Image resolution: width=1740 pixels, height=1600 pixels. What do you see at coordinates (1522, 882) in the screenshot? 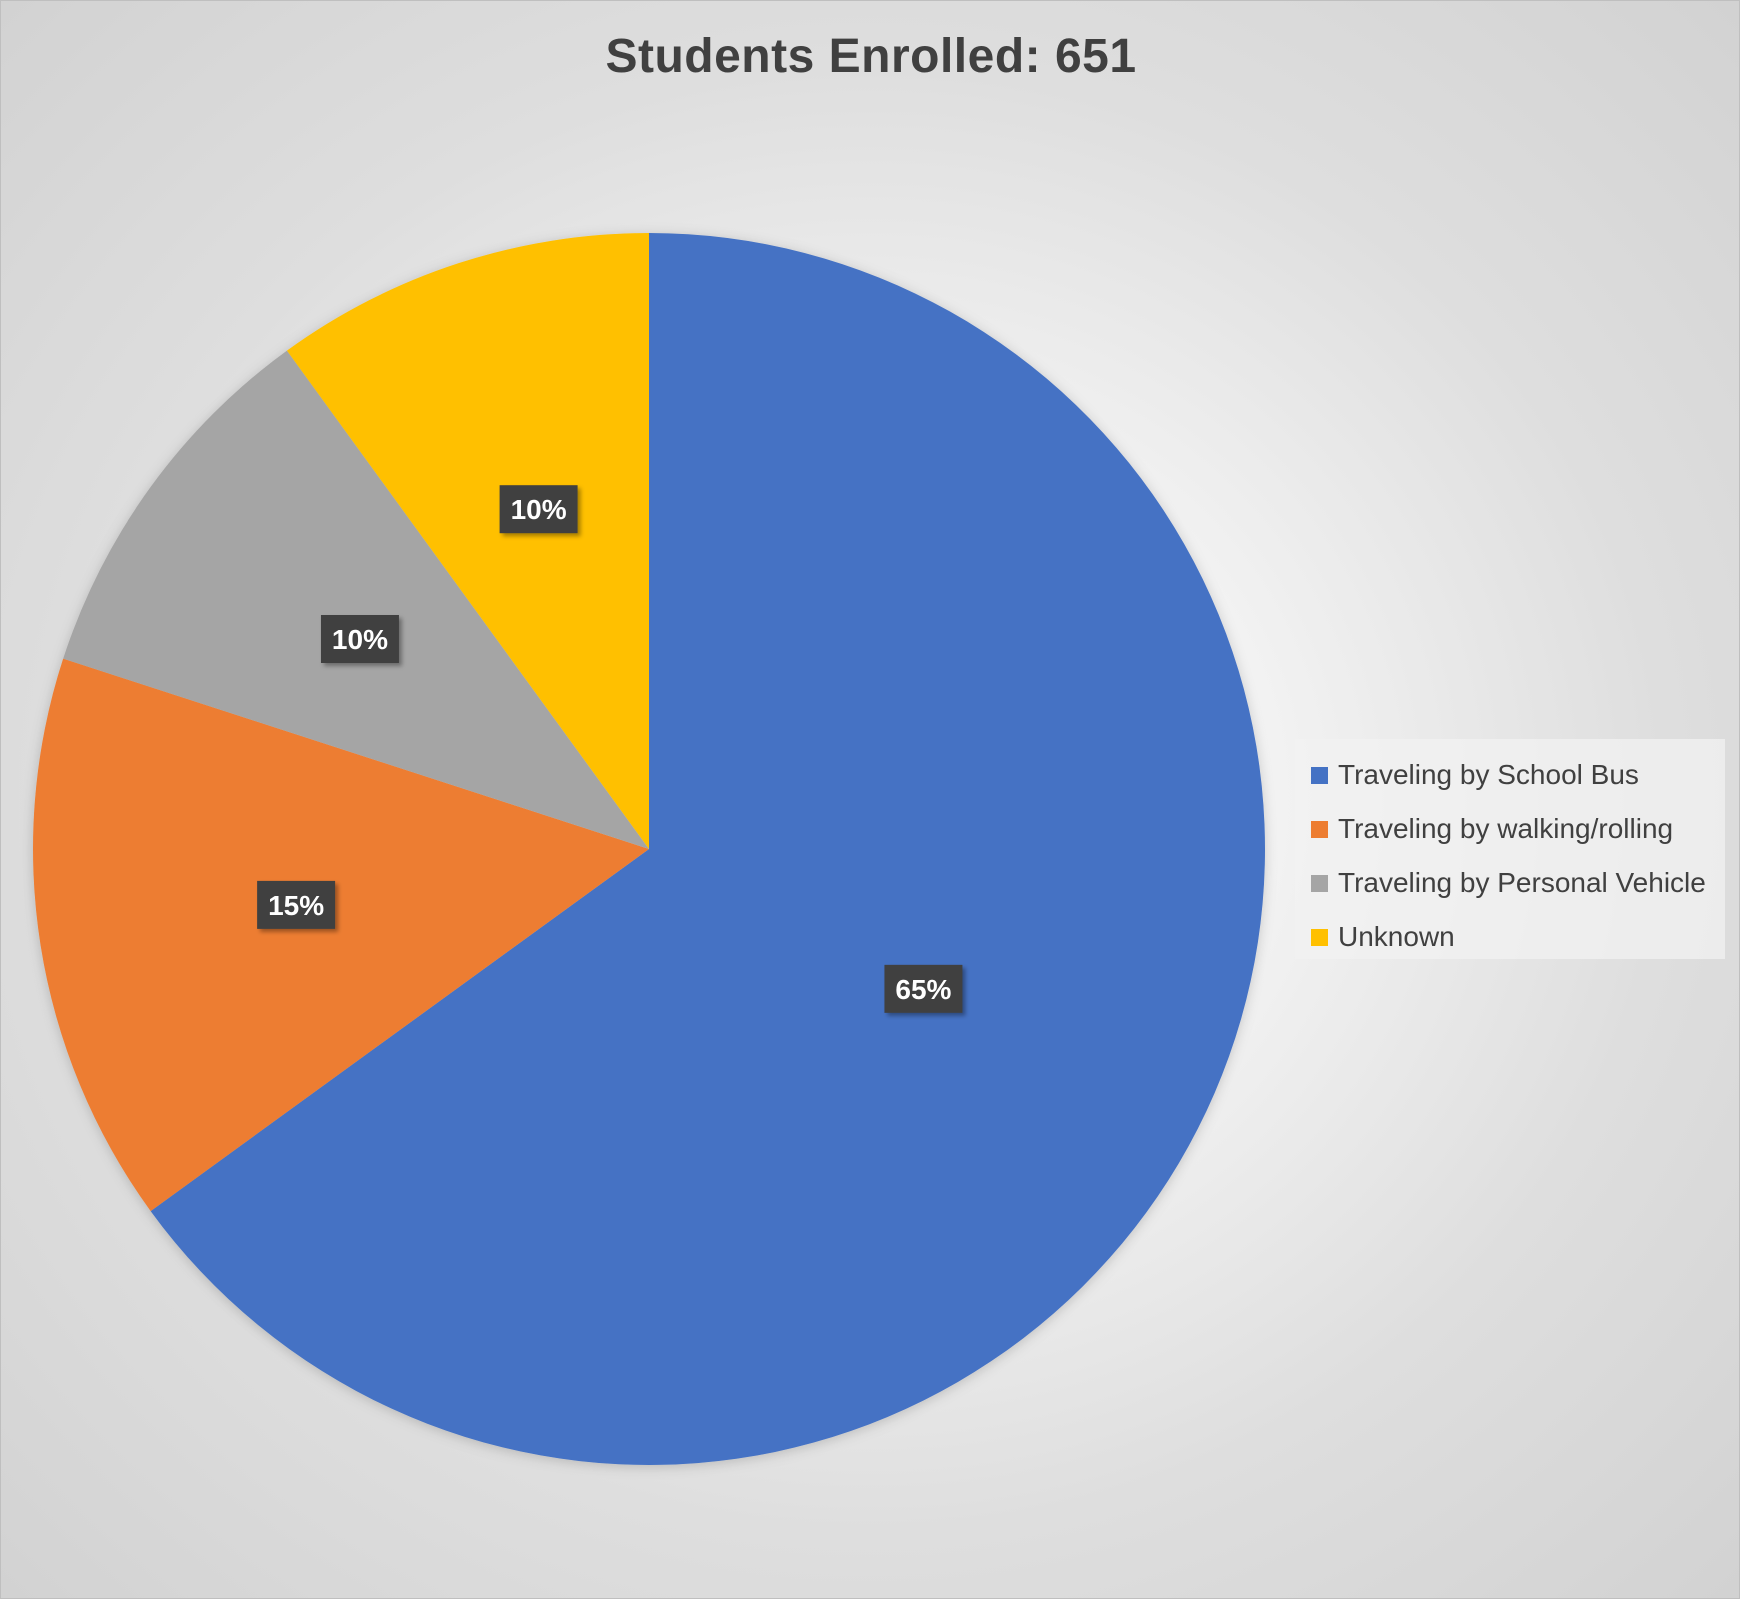
I see `legend-label: Traveling by Personal Vehicle` at bounding box center [1522, 882].